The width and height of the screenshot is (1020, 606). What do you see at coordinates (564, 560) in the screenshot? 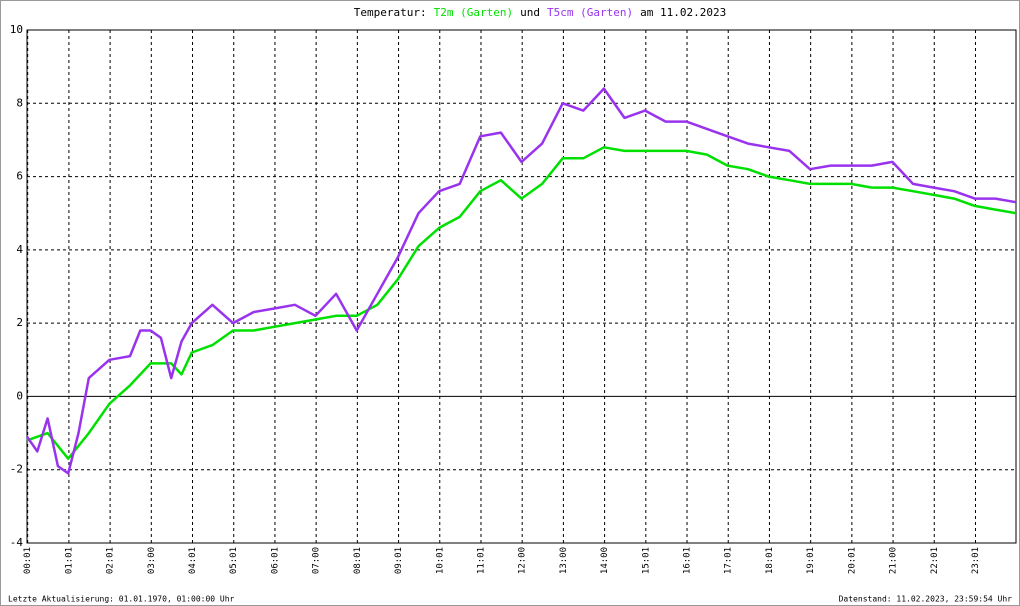
I see `x-tick-label: 13:00` at bounding box center [564, 560].